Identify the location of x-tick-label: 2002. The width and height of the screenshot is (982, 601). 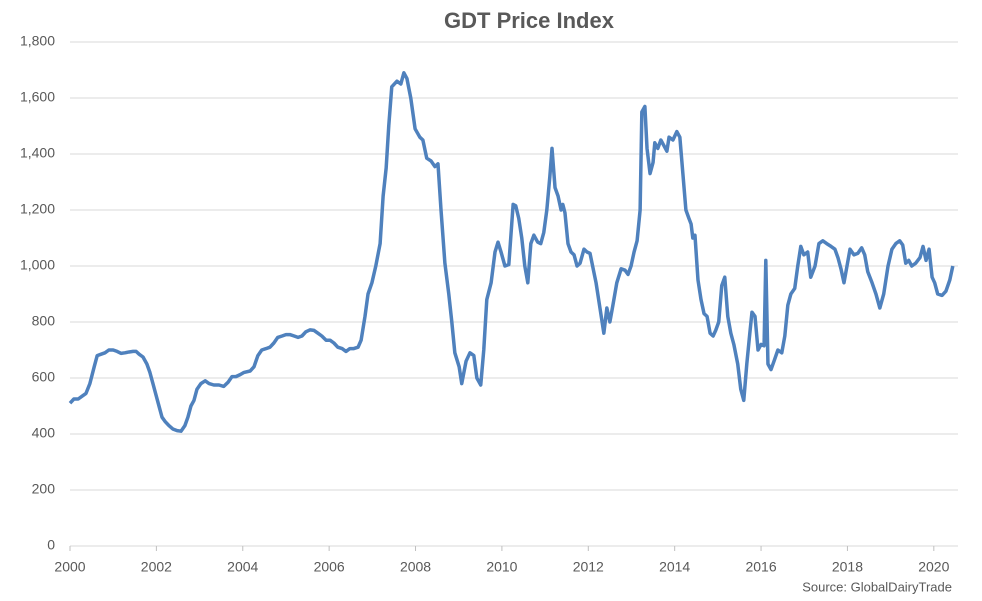
(156, 567).